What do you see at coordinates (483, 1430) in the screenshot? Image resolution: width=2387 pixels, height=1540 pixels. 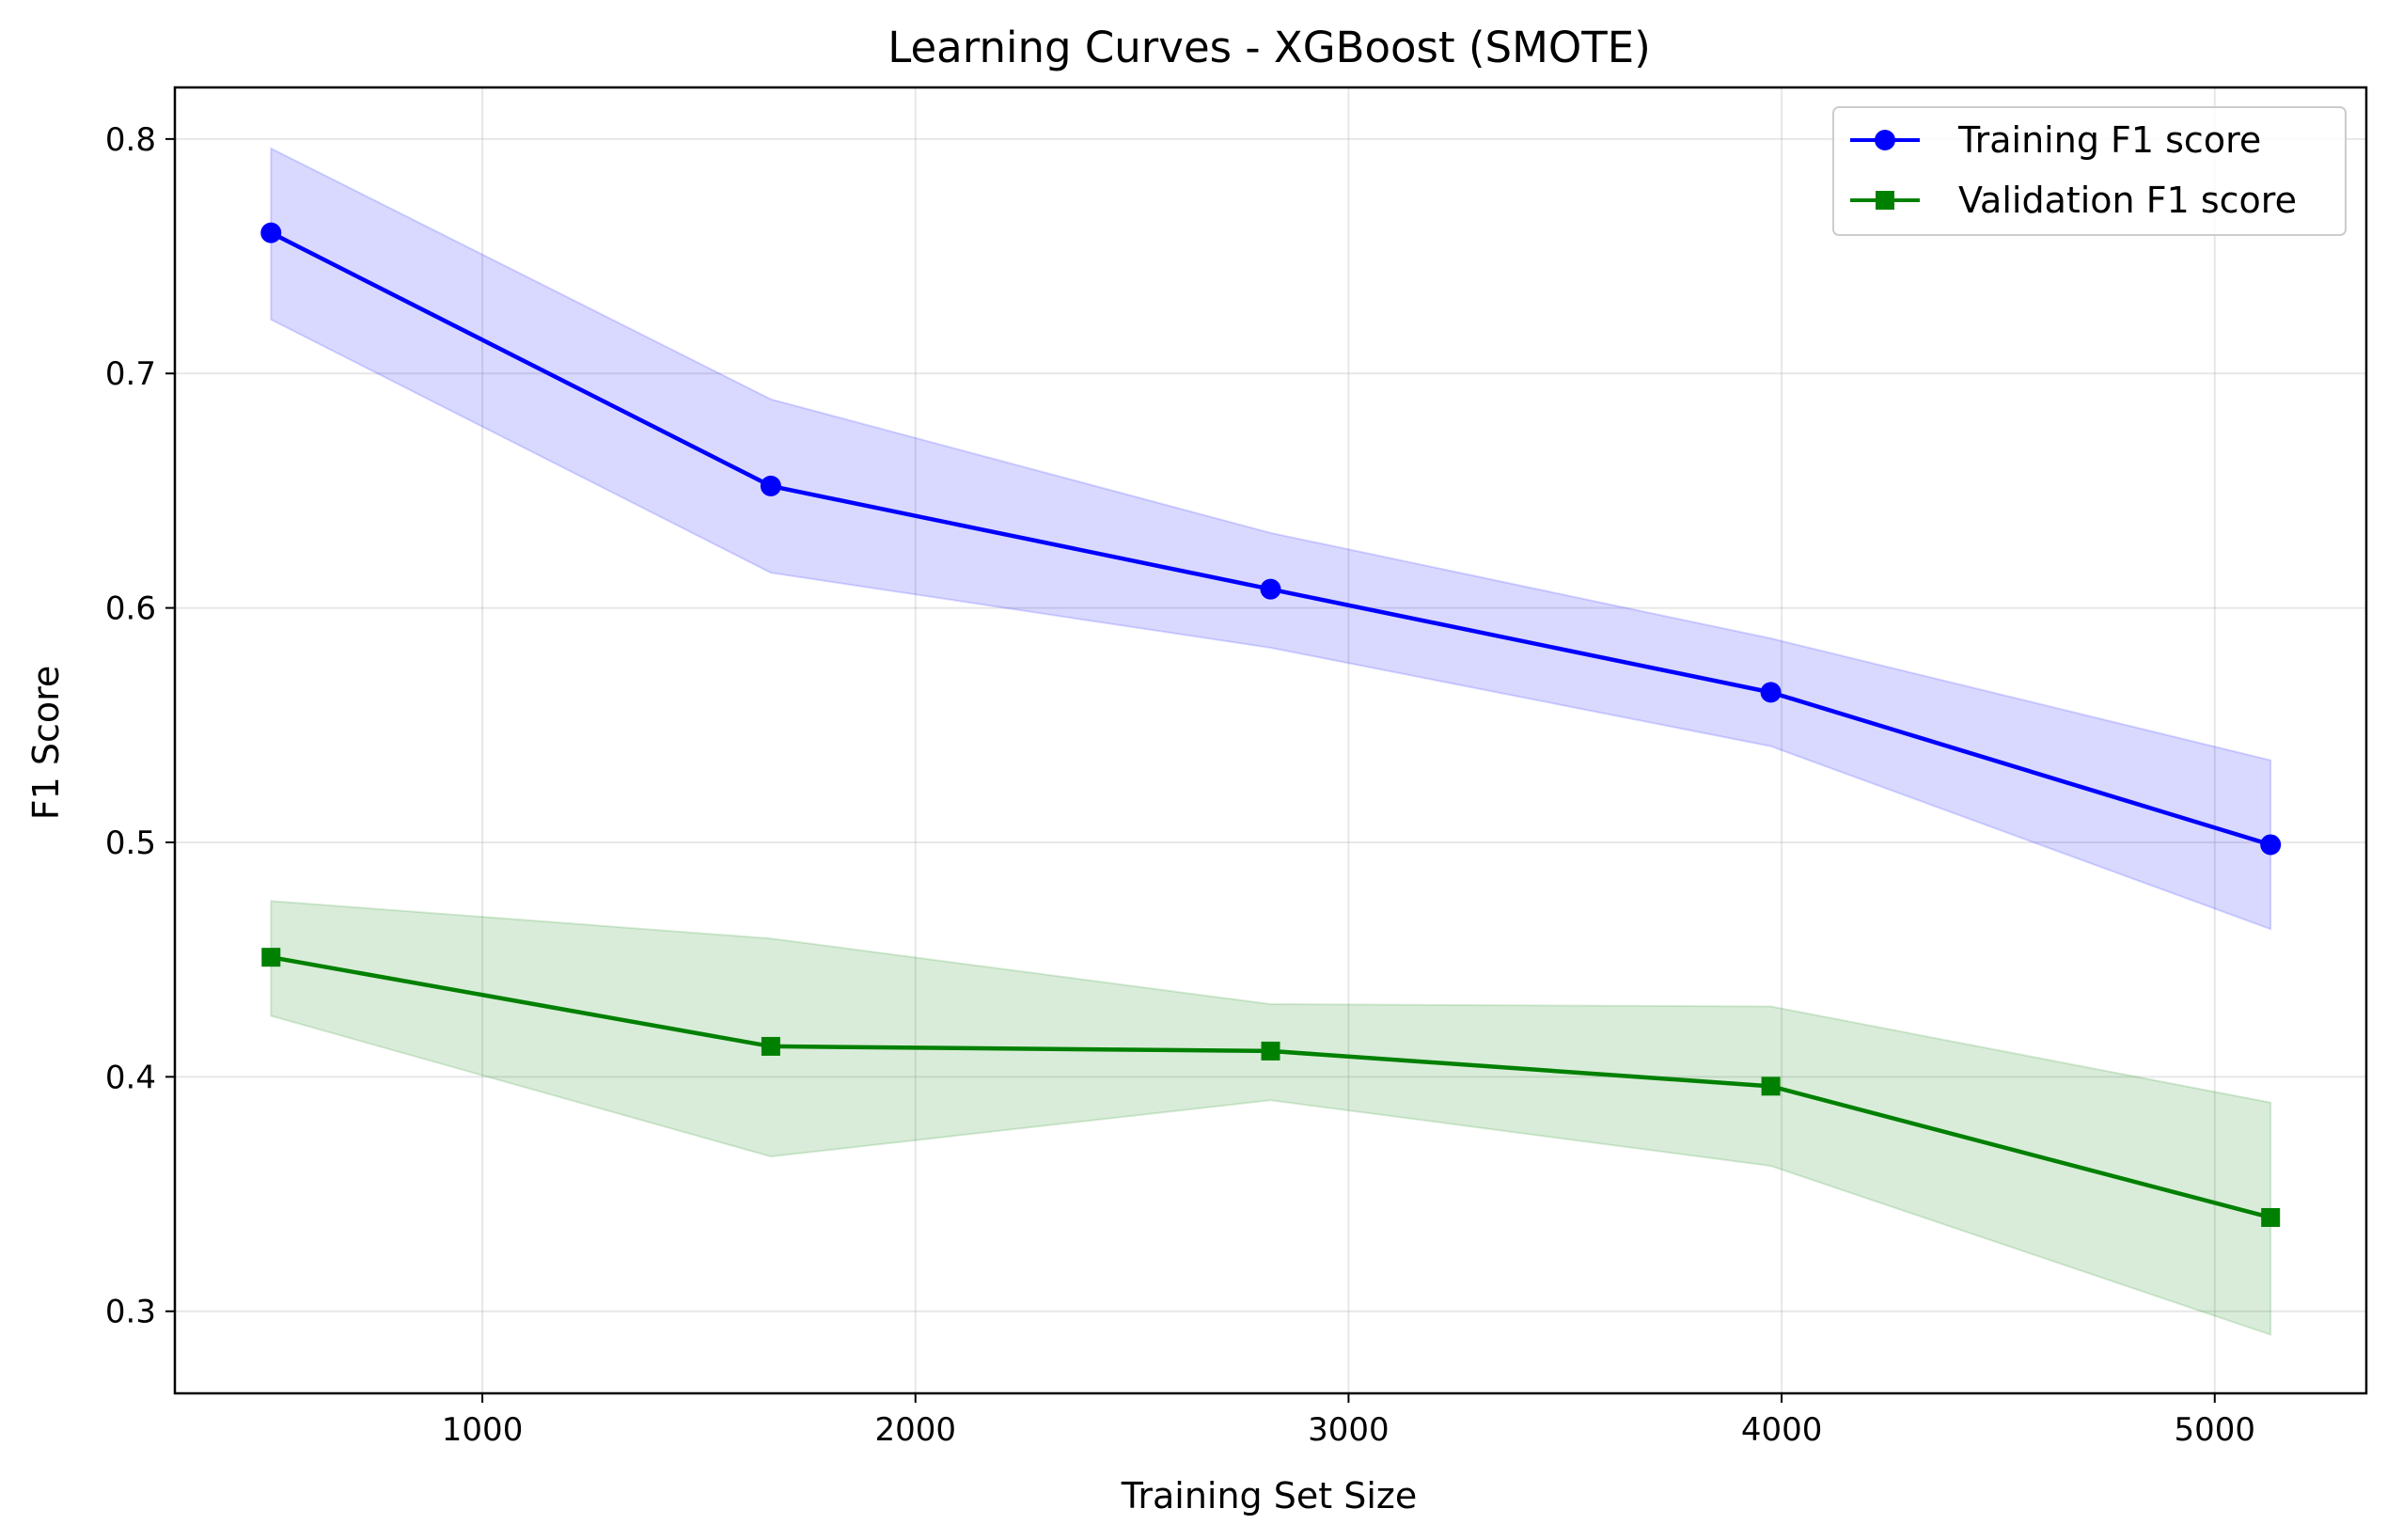 I see `x-tick-label: 1000` at bounding box center [483, 1430].